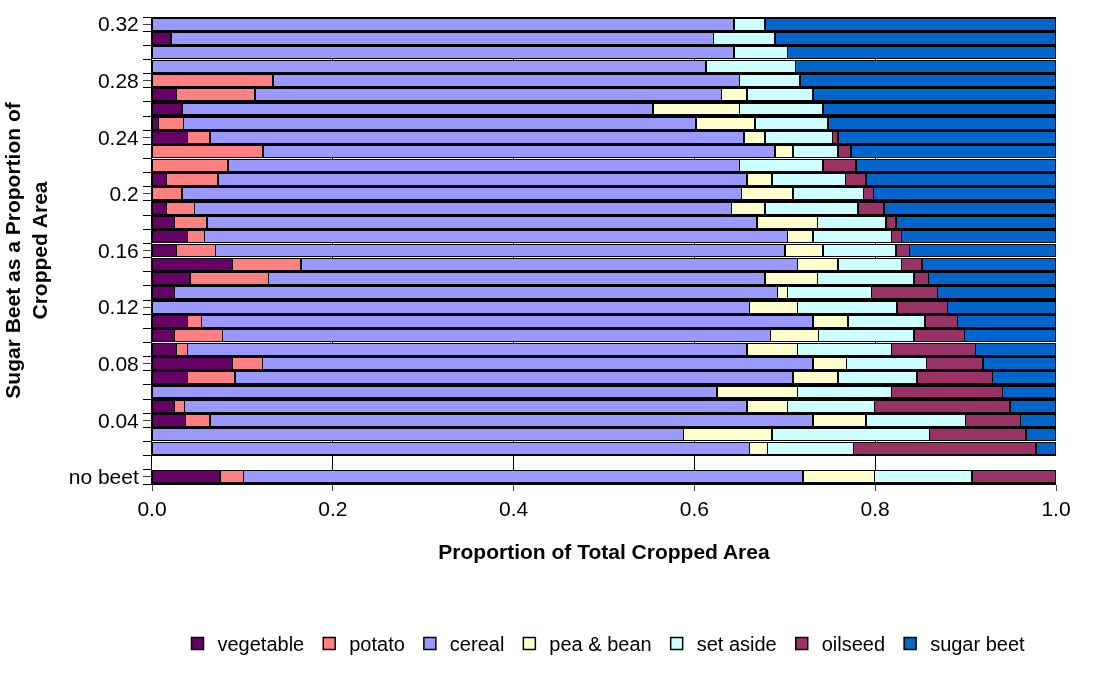 Image resolution: width=1096 pixels, height=675 pixels. Describe the element at coordinates (875, 509) in the screenshot. I see `x-tick-label: 0.8` at that location.